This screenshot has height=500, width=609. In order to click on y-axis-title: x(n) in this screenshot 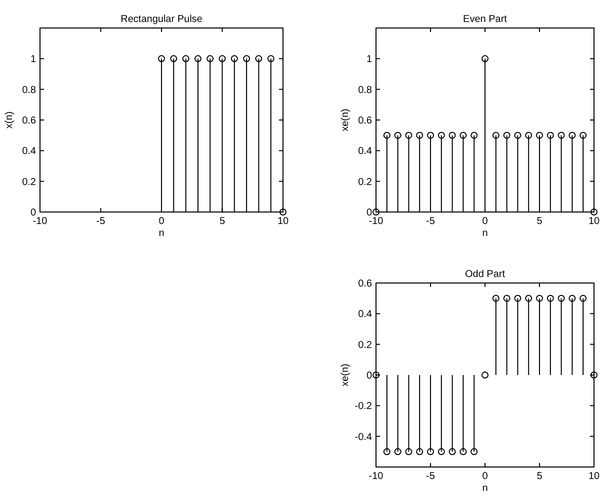, I will do `click(9, 120)`.